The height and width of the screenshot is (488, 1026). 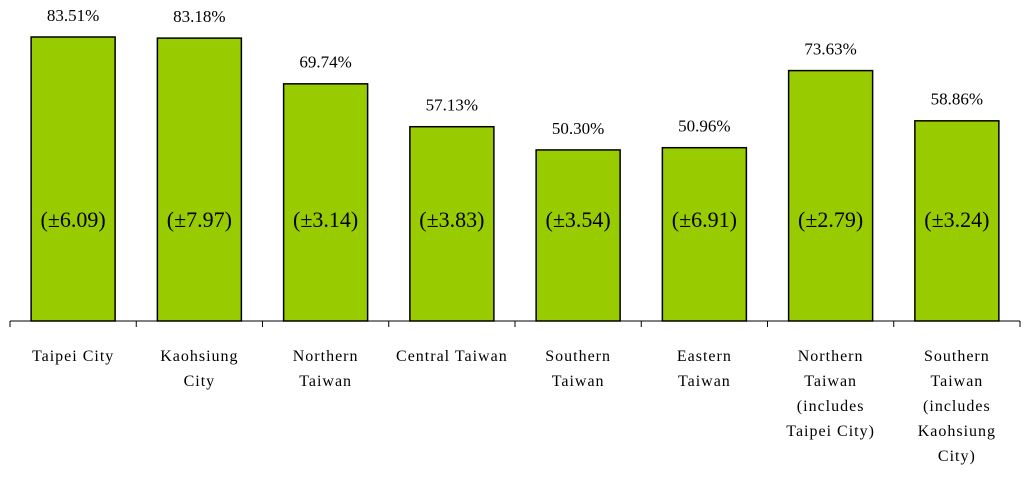 I want to click on value-label: 83.18%, so click(x=199, y=16).